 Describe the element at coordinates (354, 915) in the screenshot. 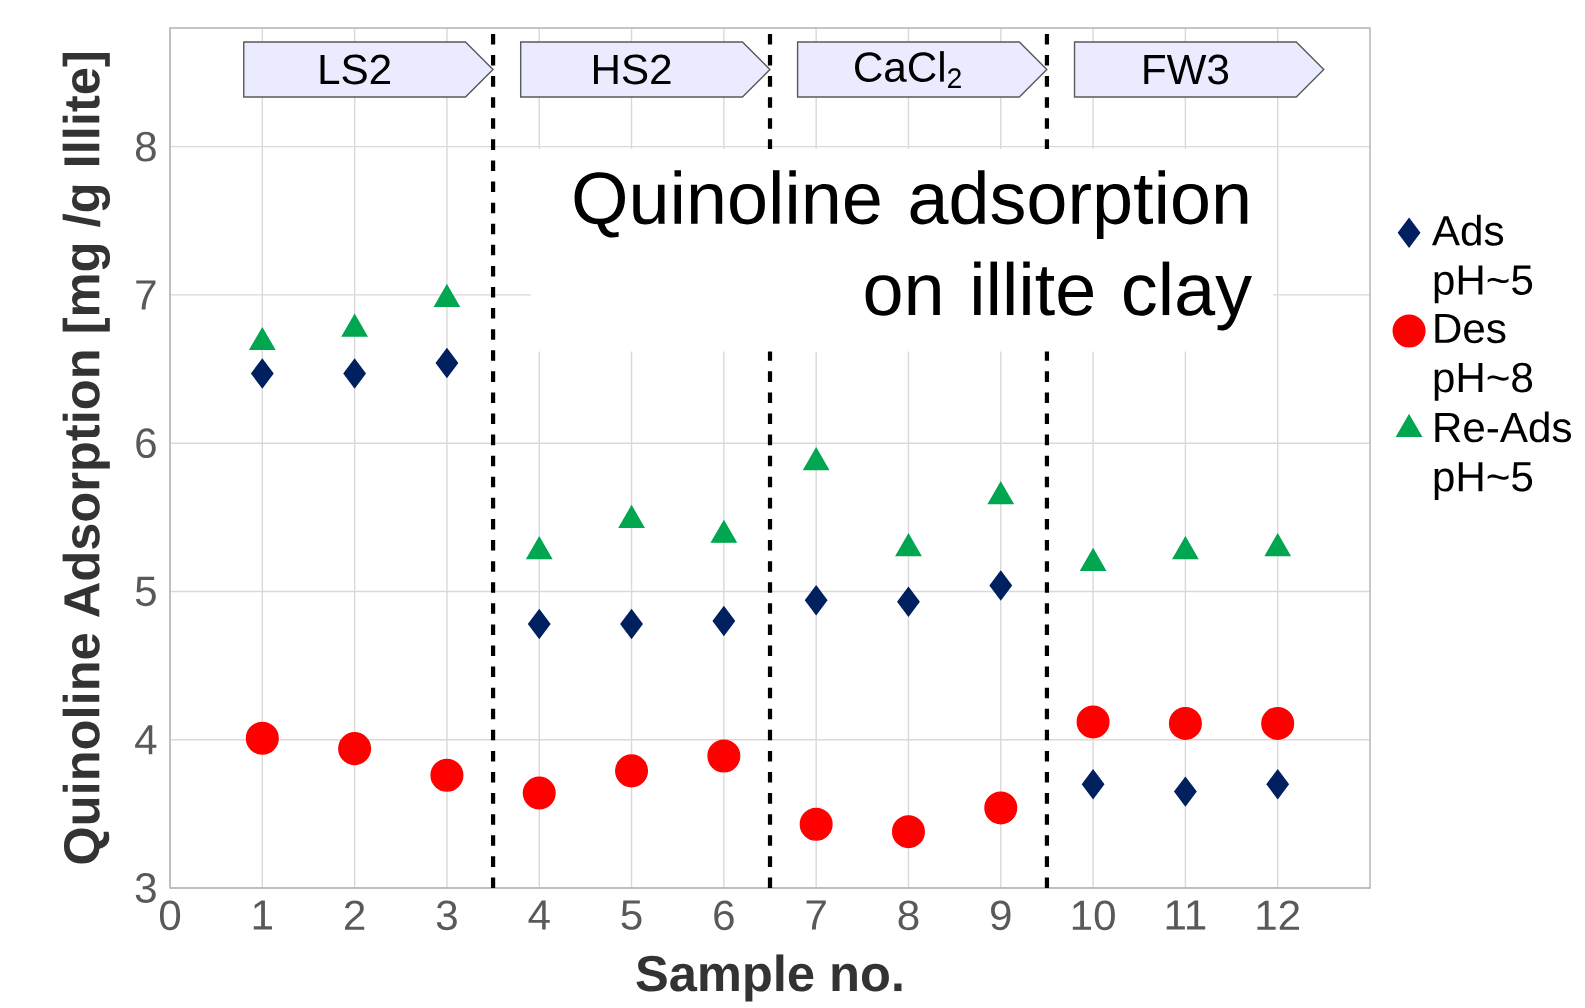

I see `x-tick-label: 2` at that location.